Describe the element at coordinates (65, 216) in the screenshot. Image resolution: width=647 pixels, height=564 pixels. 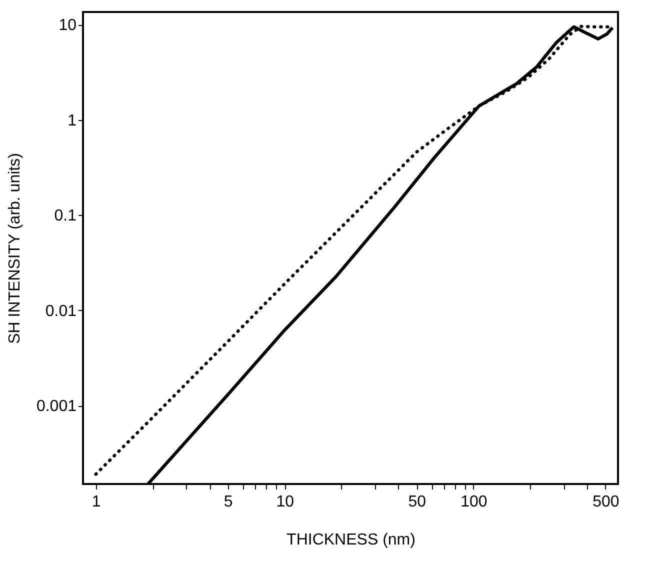
I see `y-tick-label: 0.1` at that location.